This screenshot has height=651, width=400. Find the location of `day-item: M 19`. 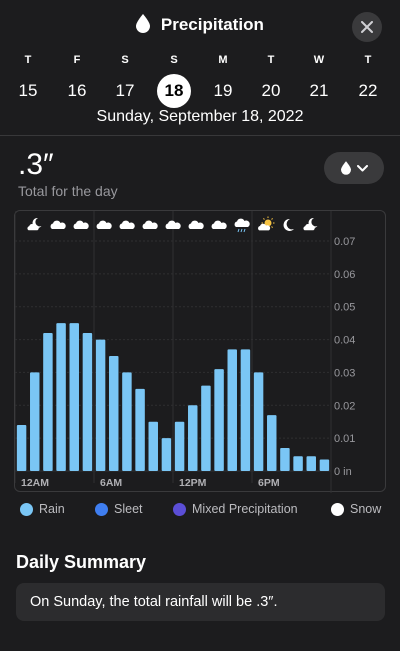

day-item: M 19 is located at coordinates (223, 80).